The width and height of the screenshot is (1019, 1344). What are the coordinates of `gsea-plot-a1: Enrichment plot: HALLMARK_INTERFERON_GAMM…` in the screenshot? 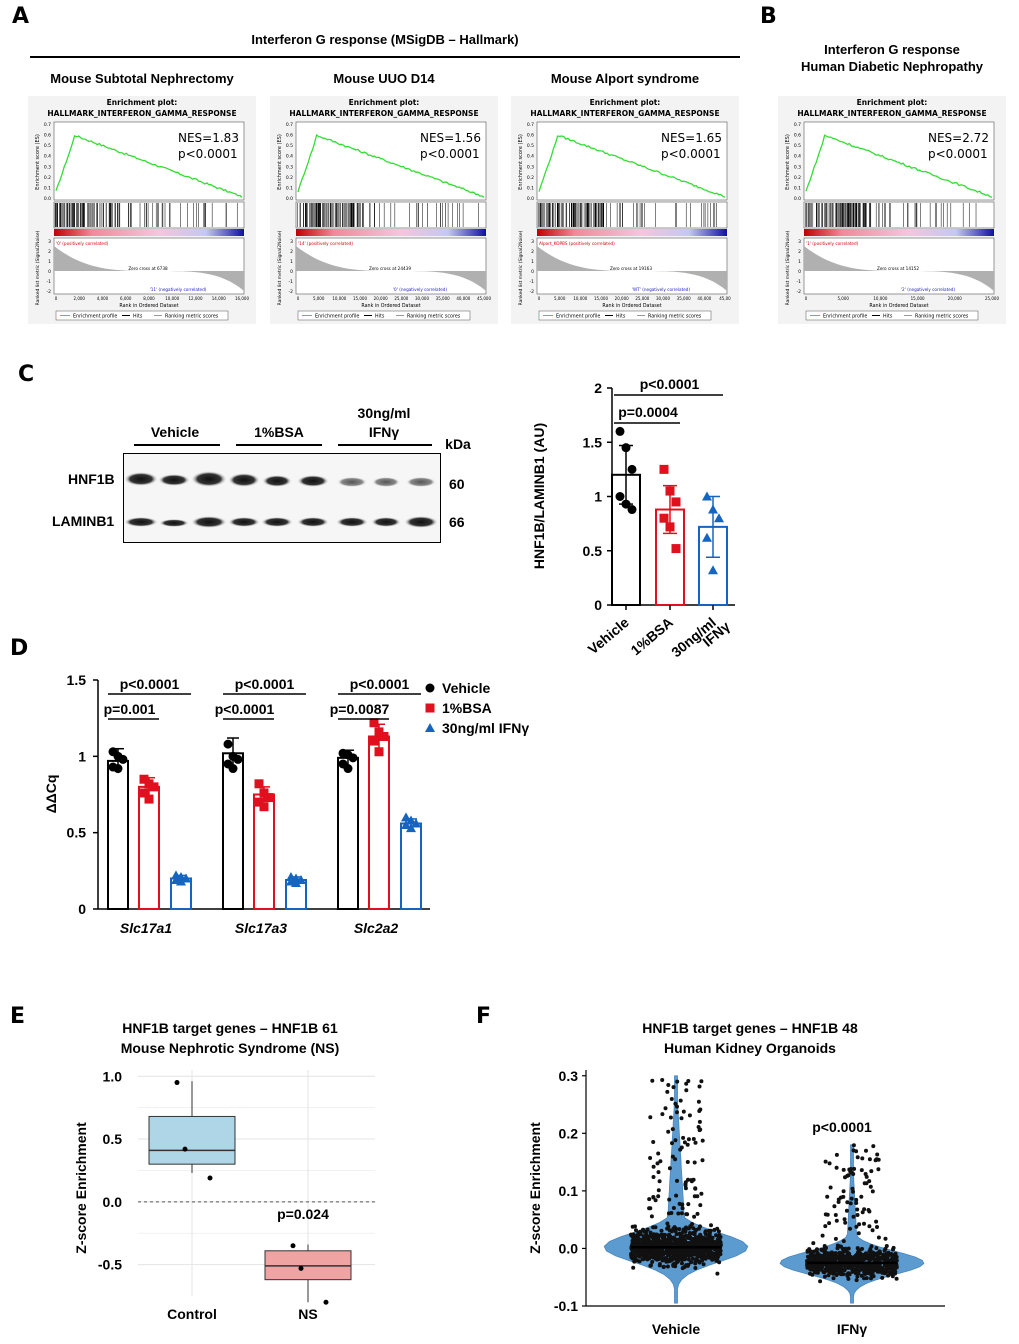 It's located at (142, 210).